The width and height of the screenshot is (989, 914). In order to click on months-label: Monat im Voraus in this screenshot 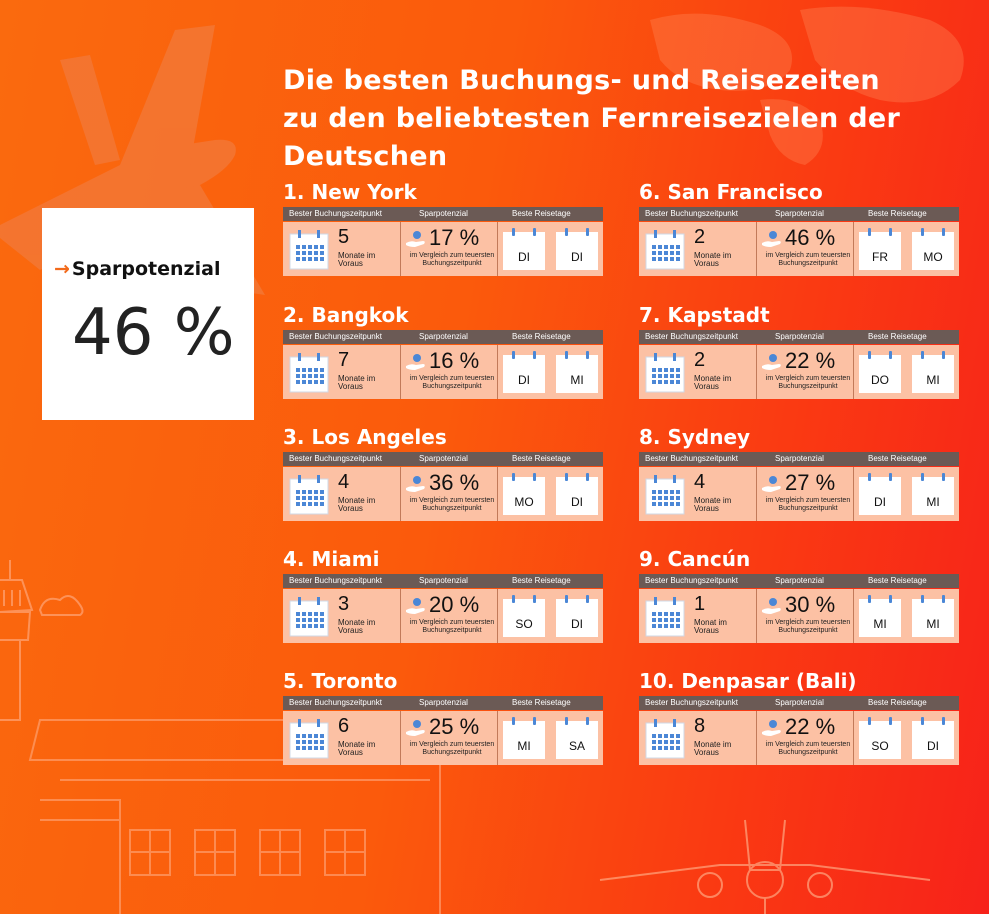, I will do `click(710, 626)`.